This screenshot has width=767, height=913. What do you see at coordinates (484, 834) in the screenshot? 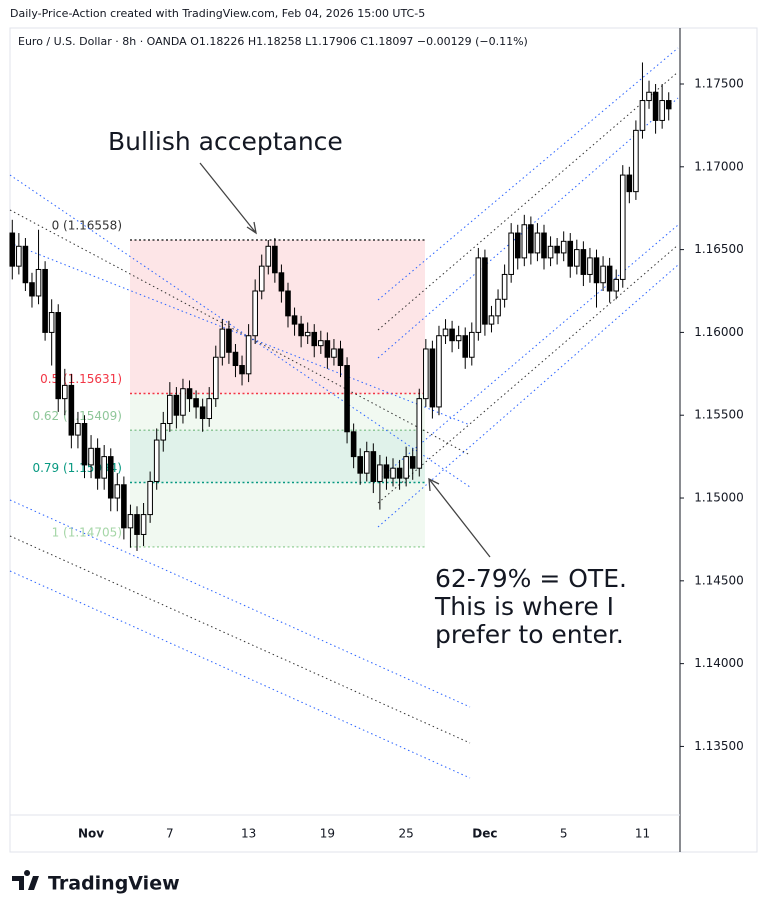
I see `x-tick-label: Dec` at bounding box center [484, 834].